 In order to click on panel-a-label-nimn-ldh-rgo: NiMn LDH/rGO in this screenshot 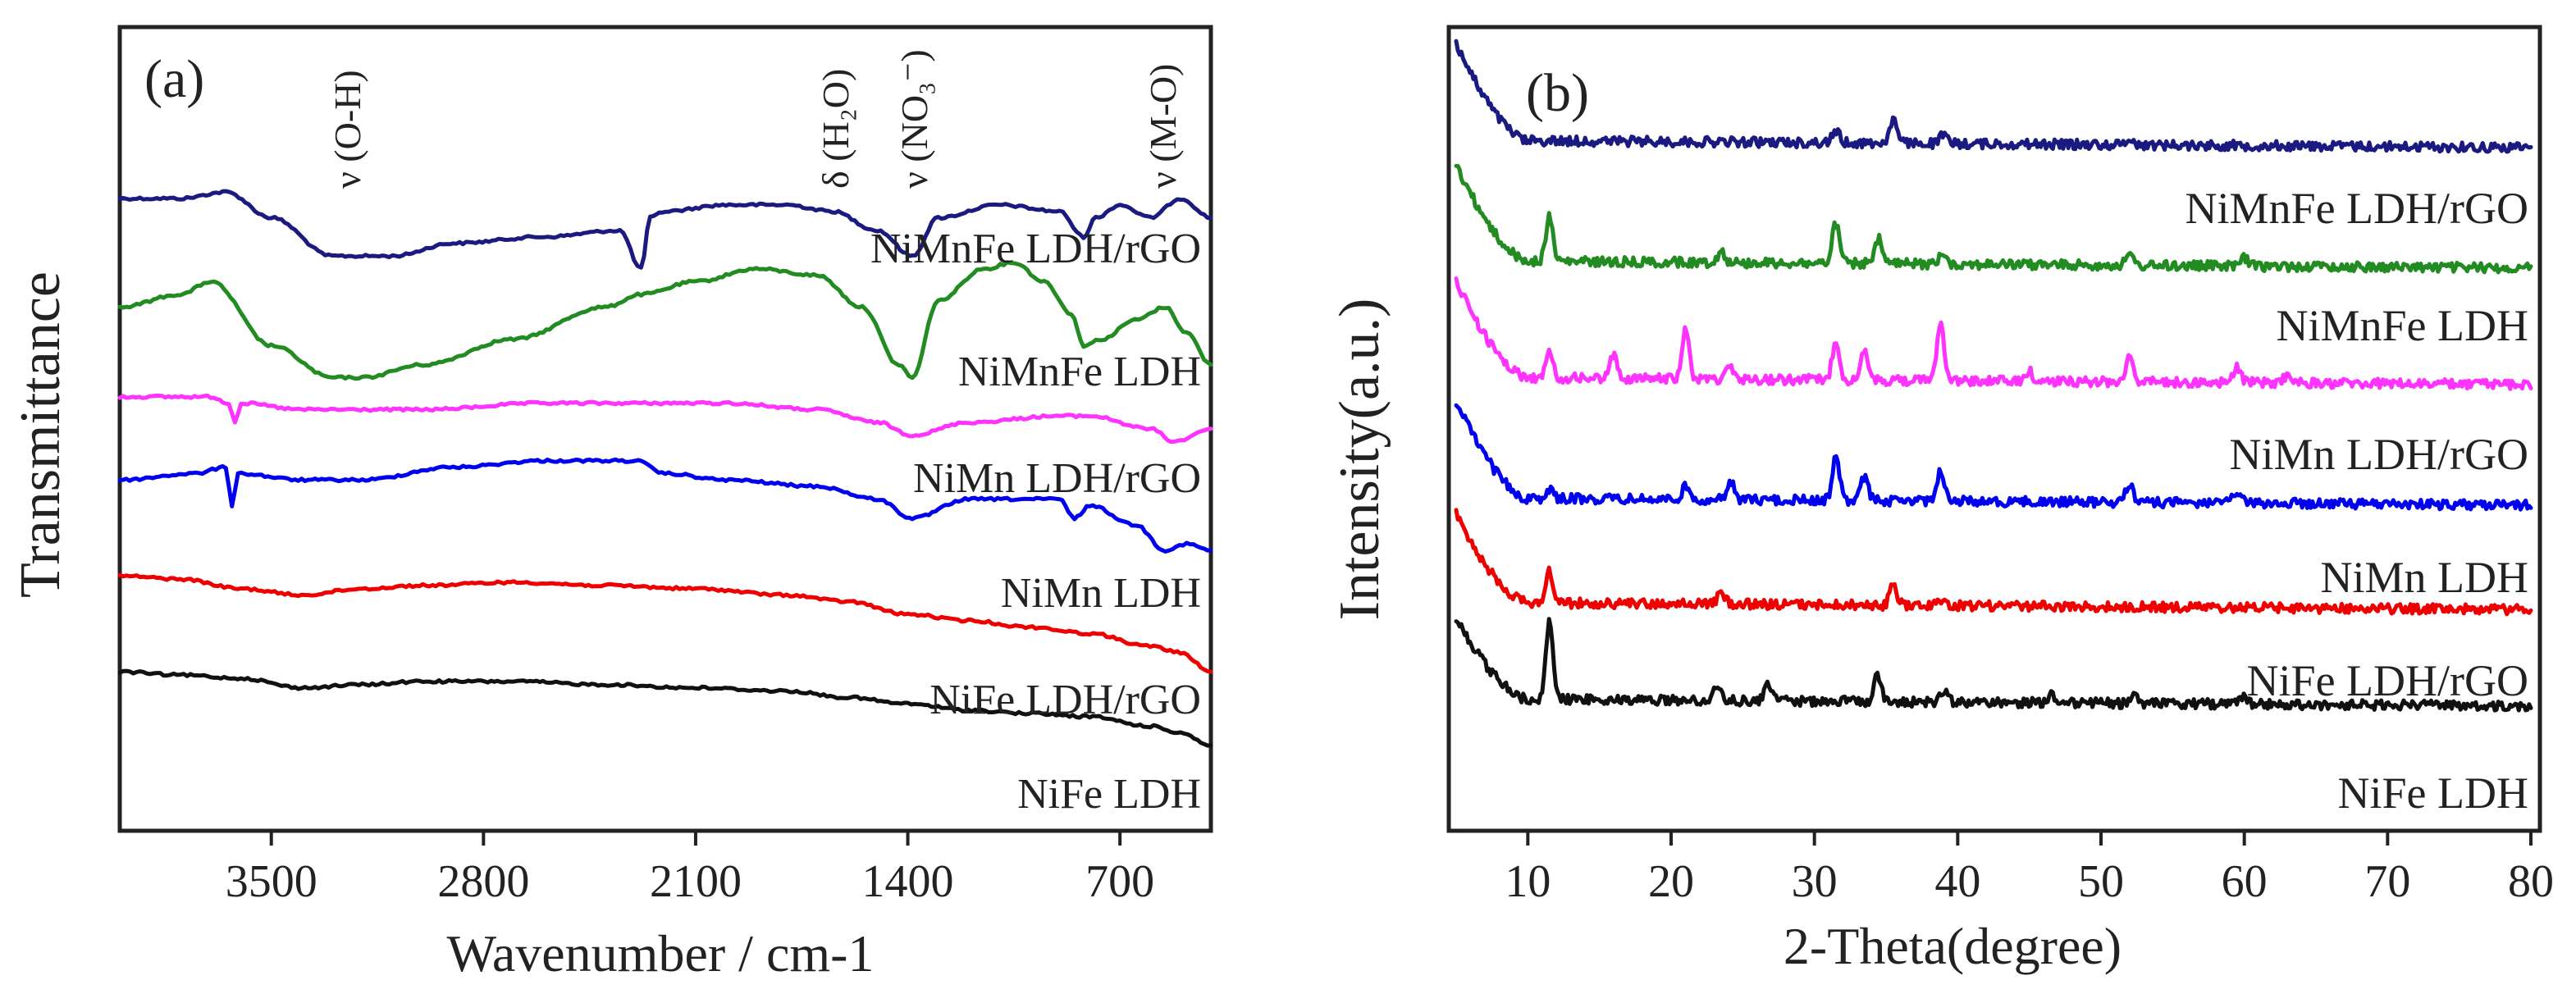, I will do `click(1057, 478)`.